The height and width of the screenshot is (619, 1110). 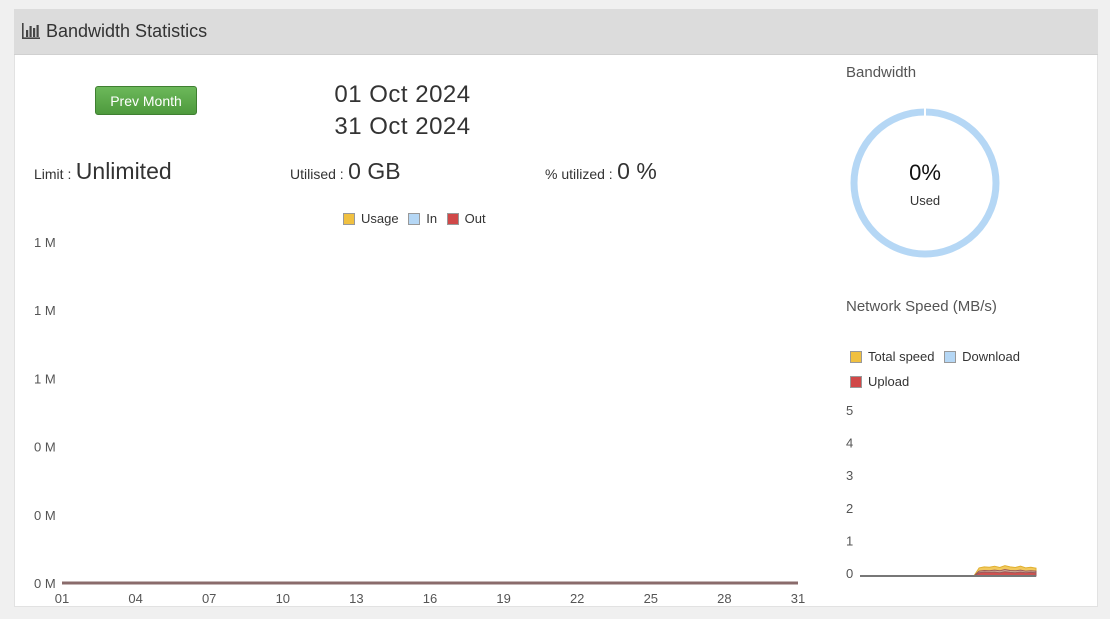 I want to click on legend-item-upload: Upload, so click(x=879, y=381).